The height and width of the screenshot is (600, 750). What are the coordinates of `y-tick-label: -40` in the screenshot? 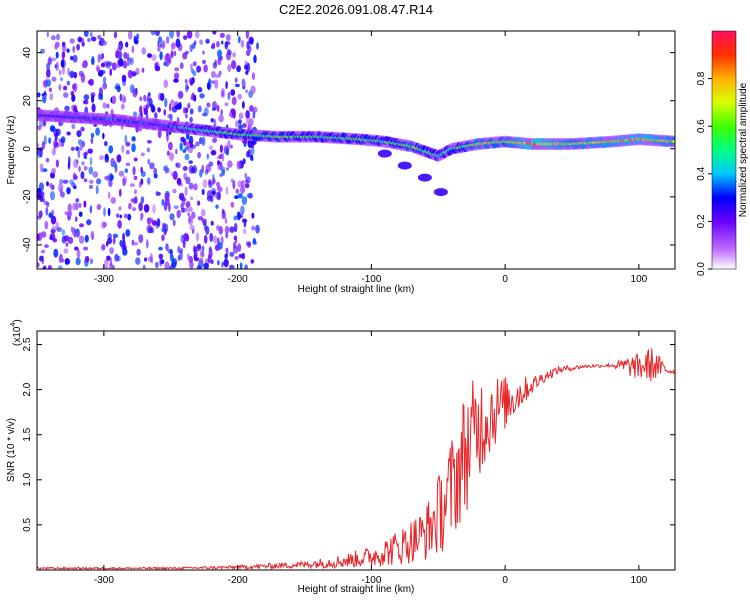 It's located at (27, 244).